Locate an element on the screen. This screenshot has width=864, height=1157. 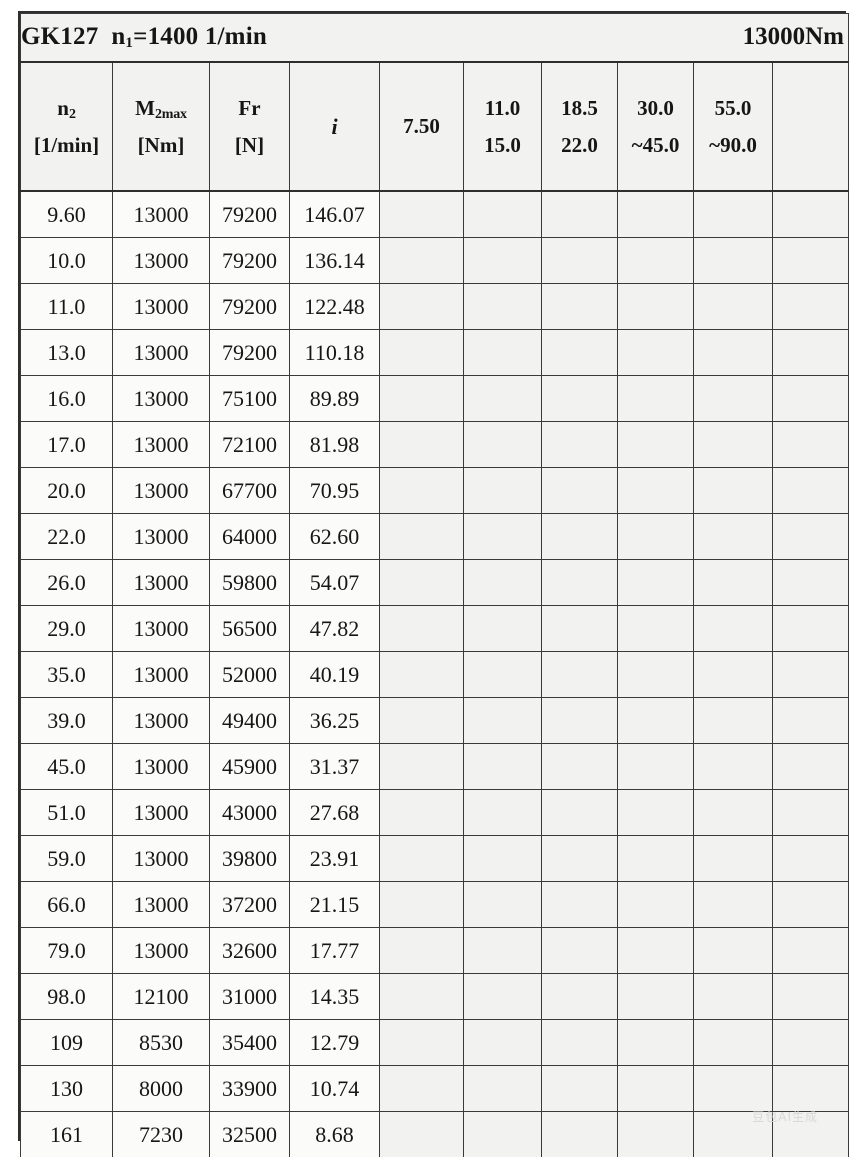
cell-n2: 51.0 is located at coordinates (67, 813).